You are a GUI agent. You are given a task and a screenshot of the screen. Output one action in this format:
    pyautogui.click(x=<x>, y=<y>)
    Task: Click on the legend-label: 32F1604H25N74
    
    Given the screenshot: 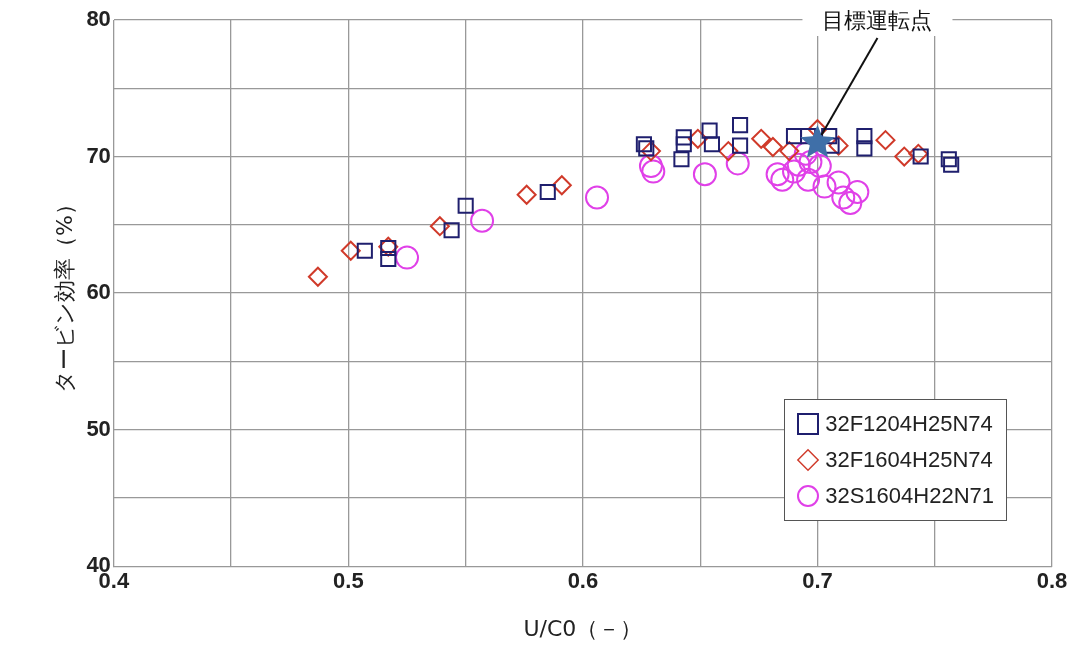 What is the action you would take?
    pyautogui.click(x=909, y=460)
    